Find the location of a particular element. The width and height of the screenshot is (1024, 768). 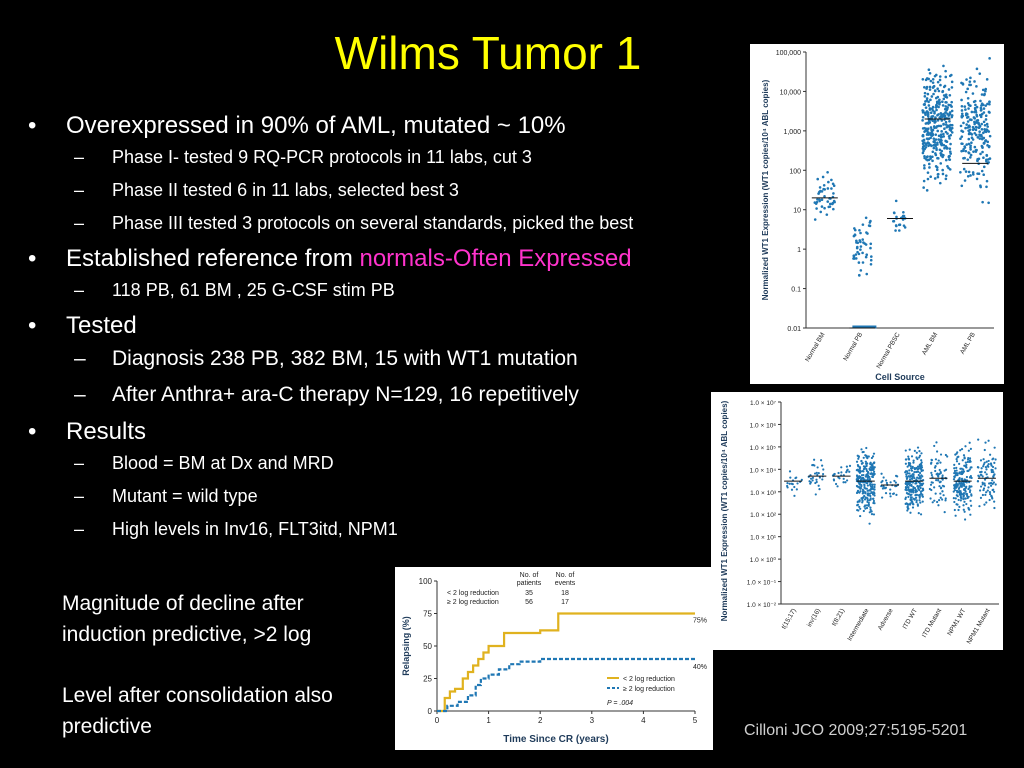

x-tick-label: AML BM is located at coordinates (930, 344).